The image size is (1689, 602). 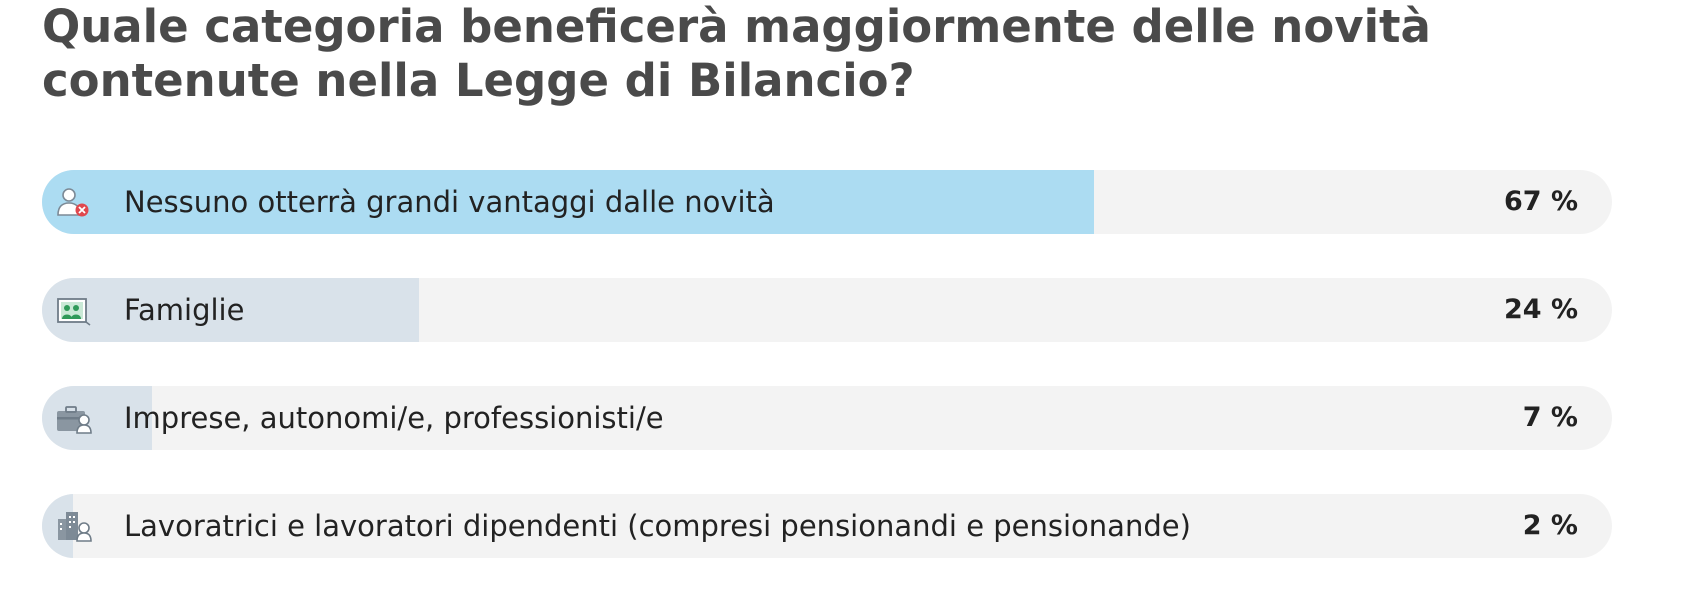 I want to click on poll-option-label: Famiglie, so click(x=184, y=310).